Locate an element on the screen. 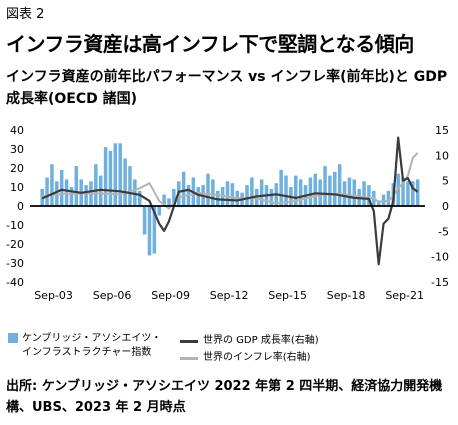 The width and height of the screenshot is (458, 425). legend-item-infra-index: ケンブリッジ・アソシエイツ・インフラストラクチャー指数 is located at coordinates (88, 346).